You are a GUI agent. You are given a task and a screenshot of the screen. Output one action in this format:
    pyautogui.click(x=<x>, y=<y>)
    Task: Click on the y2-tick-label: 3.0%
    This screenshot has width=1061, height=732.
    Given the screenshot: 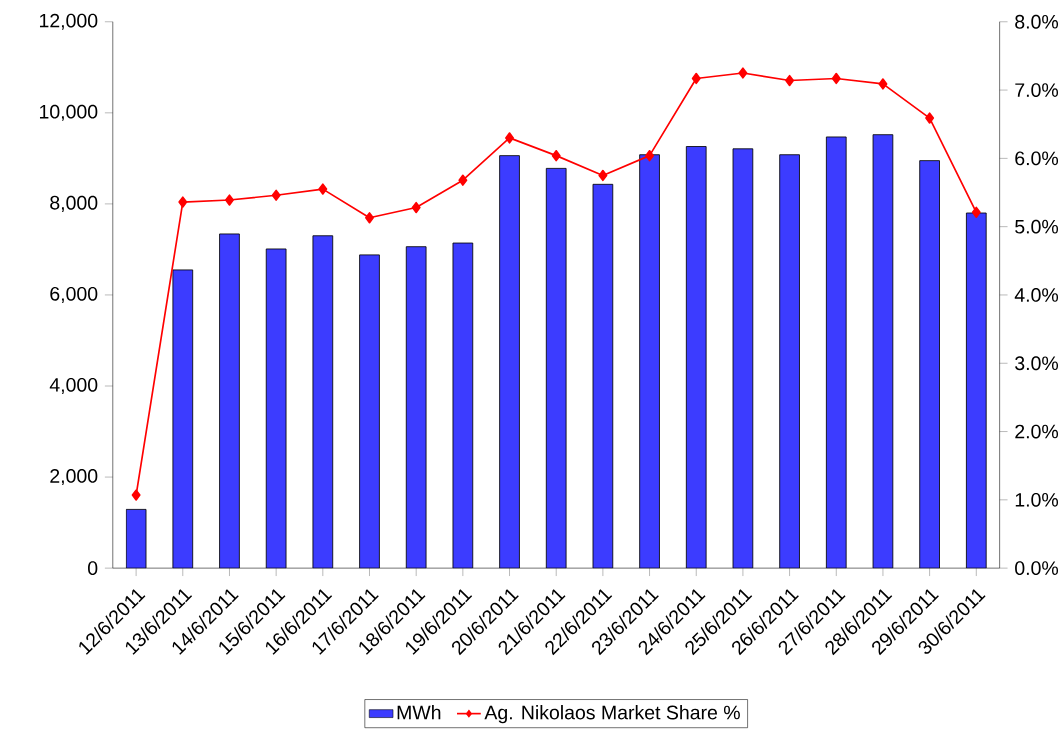 What is the action you would take?
    pyautogui.click(x=1037, y=363)
    